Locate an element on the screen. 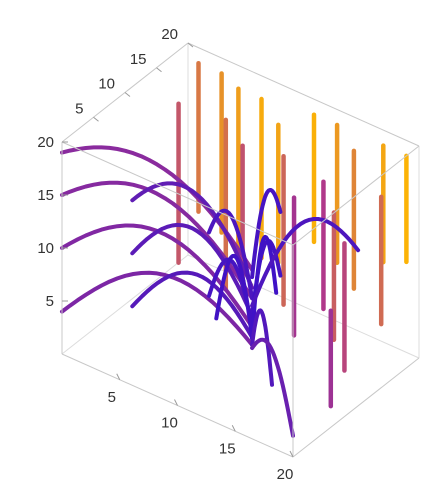 The width and height of the screenshot is (433, 482). x-tick-label: 10 is located at coordinates (169, 423).